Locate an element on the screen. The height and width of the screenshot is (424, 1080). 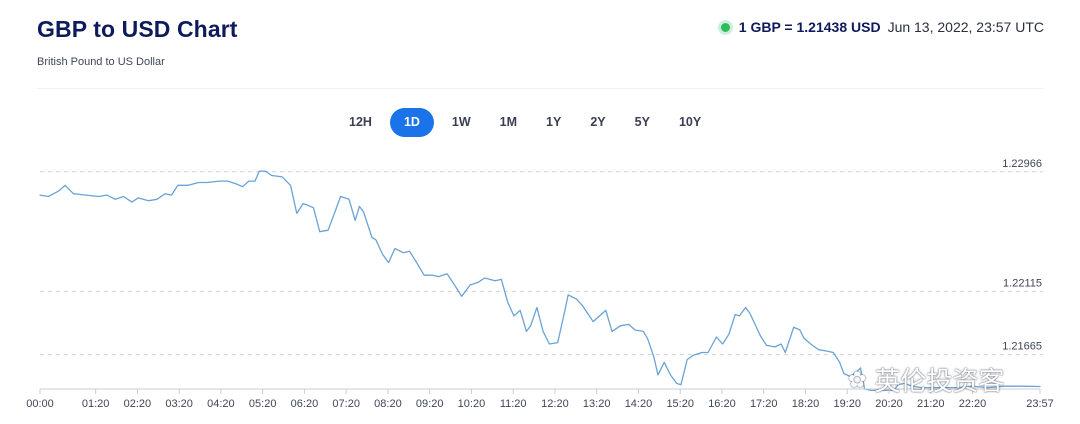
page-subtitle: British Pound to US Dollar is located at coordinates (101, 62).